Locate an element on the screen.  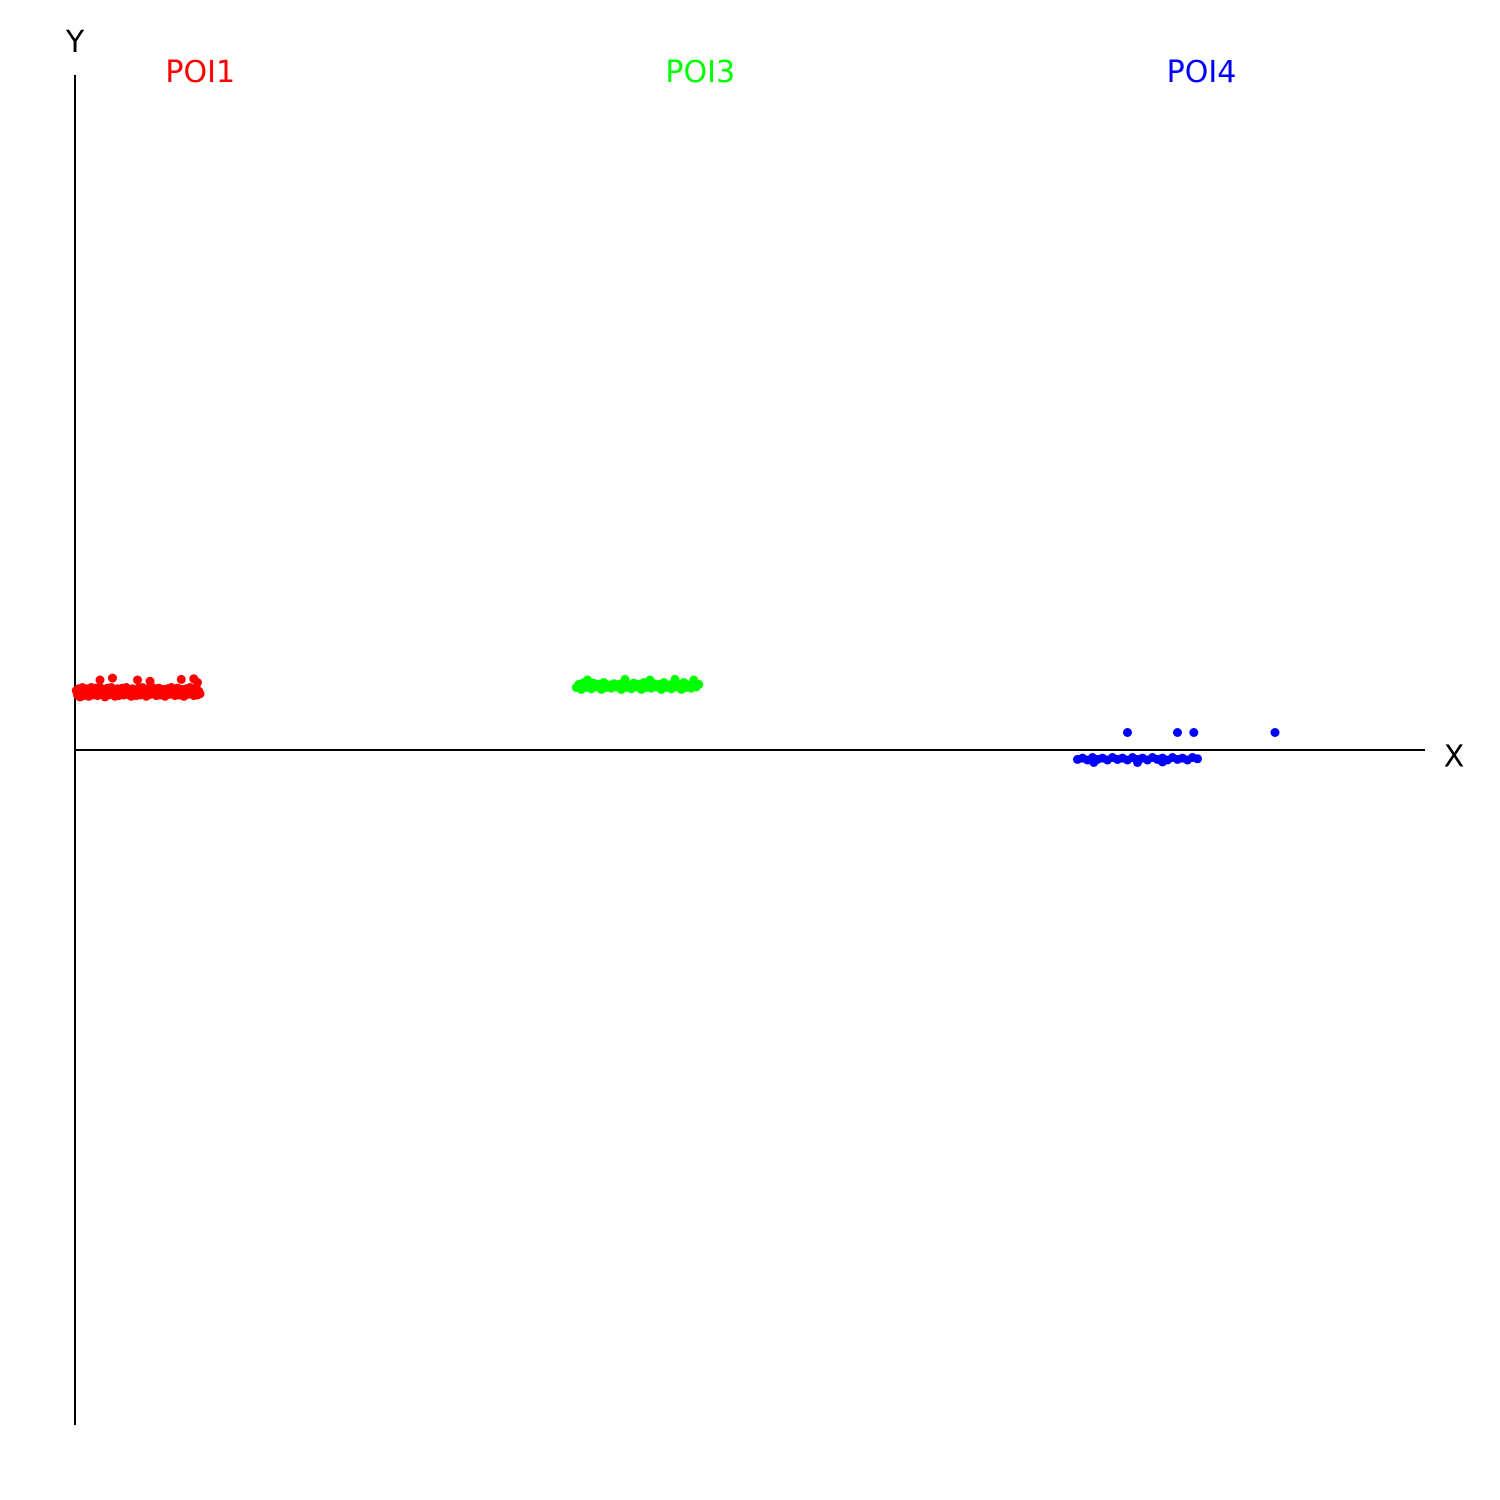
series-label-poi4: POI4 is located at coordinates (1202, 72).